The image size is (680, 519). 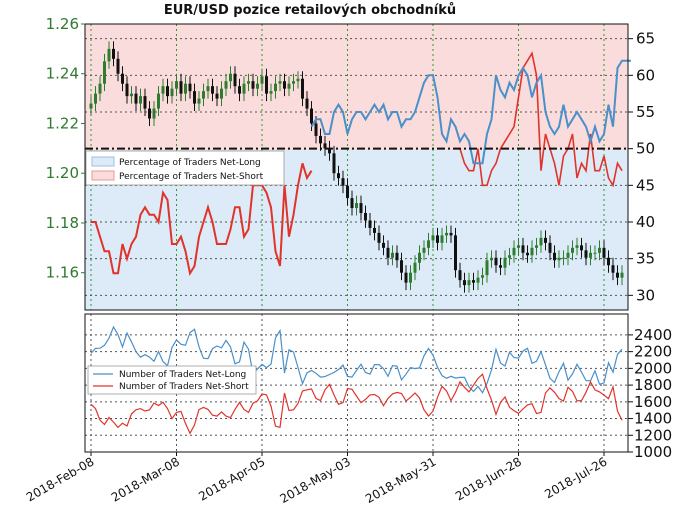 What do you see at coordinates (184, 387) in the screenshot?
I see `legend-number-short-label: Number of Traders Net-Short` at bounding box center [184, 387].